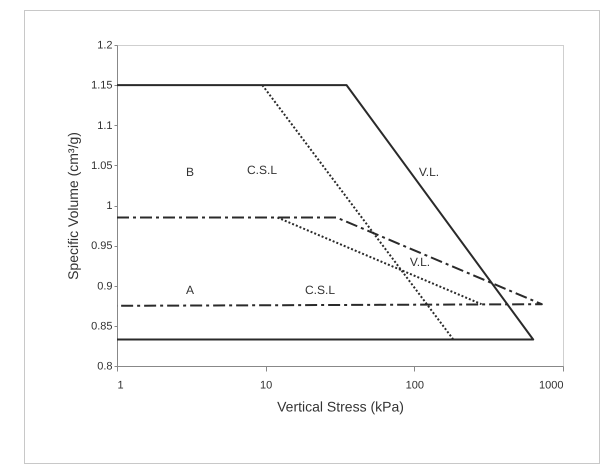 Image resolution: width=615 pixels, height=475 pixels. I want to click on y-tick-label: 1.1, so click(104, 126).